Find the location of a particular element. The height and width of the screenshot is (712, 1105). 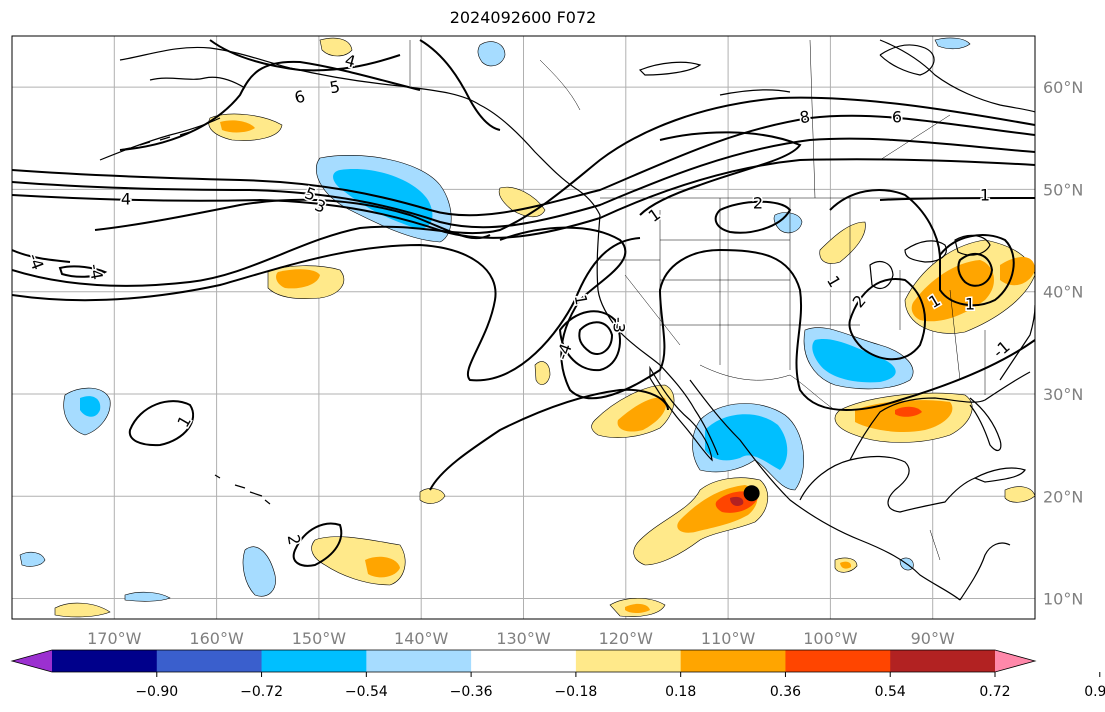

contour-label: 4 is located at coordinates (126, 199).